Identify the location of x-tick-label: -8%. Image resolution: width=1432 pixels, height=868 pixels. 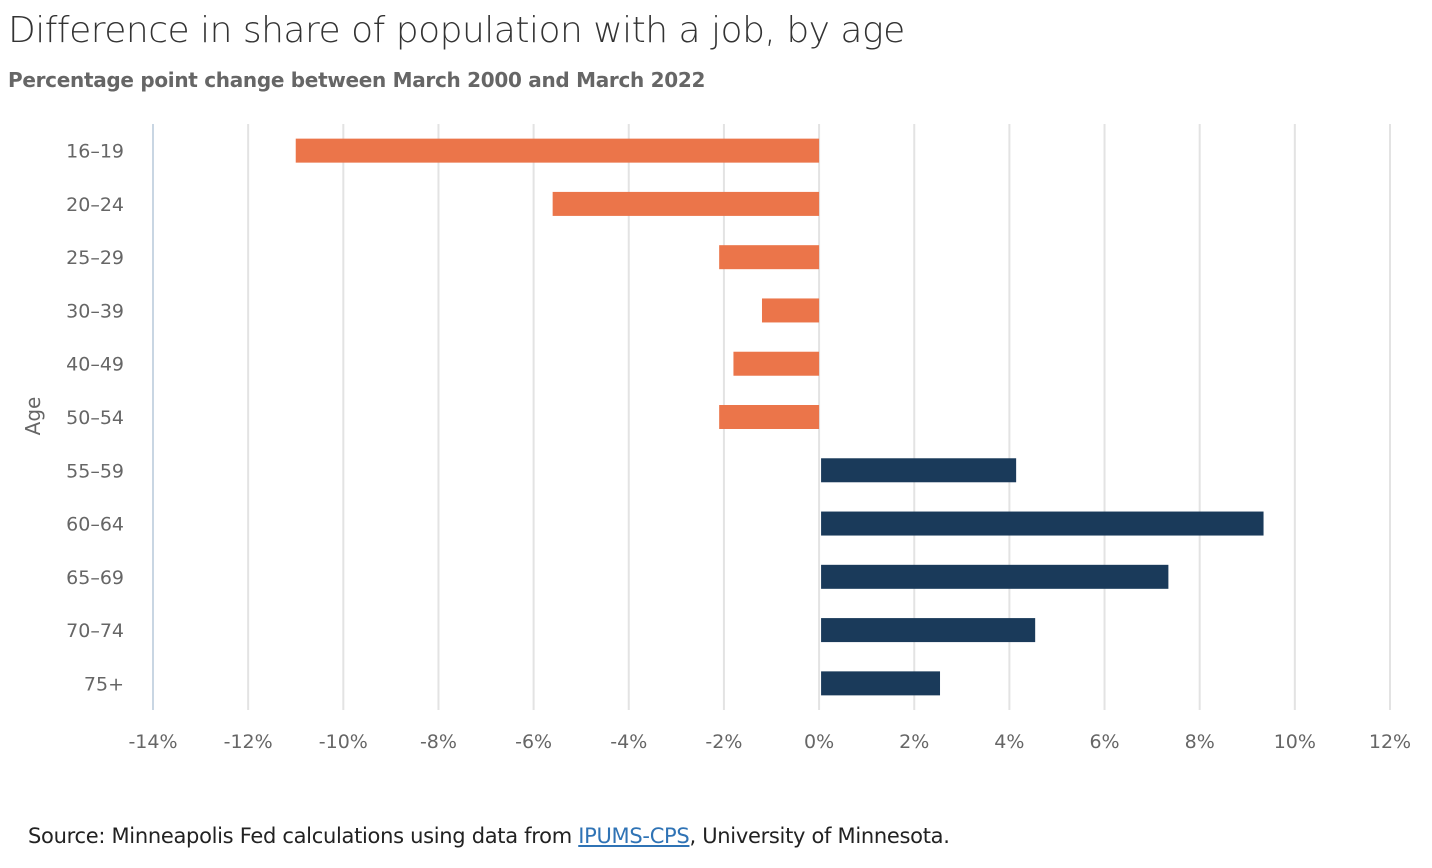
(438, 742).